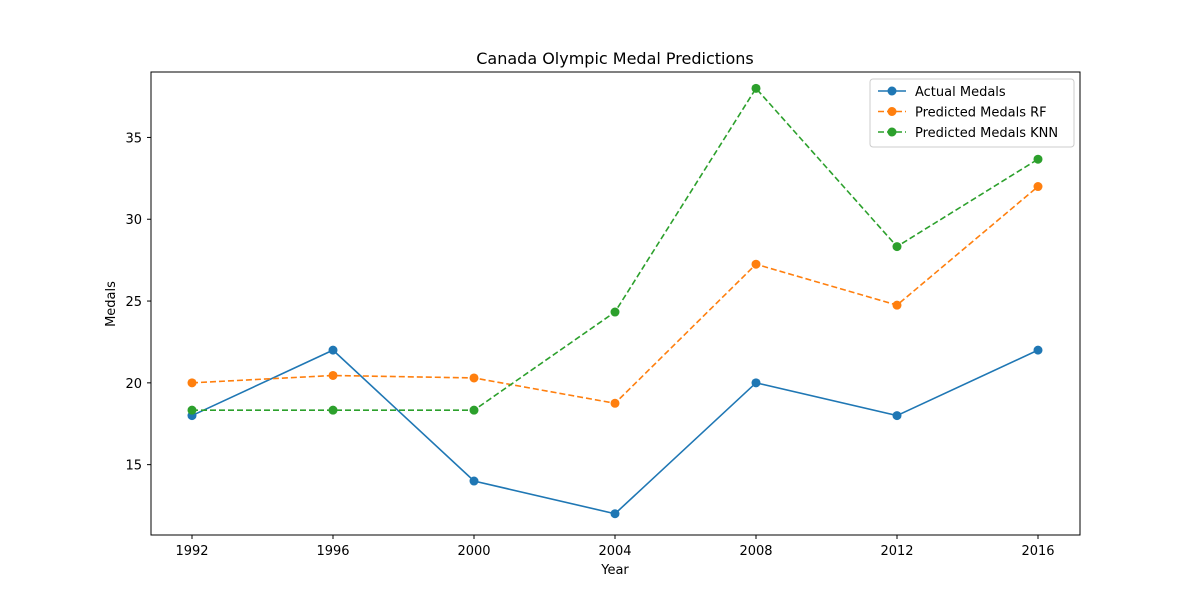 The width and height of the screenshot is (1200, 604). I want to click on y-tick-label: 30, so click(133, 220).